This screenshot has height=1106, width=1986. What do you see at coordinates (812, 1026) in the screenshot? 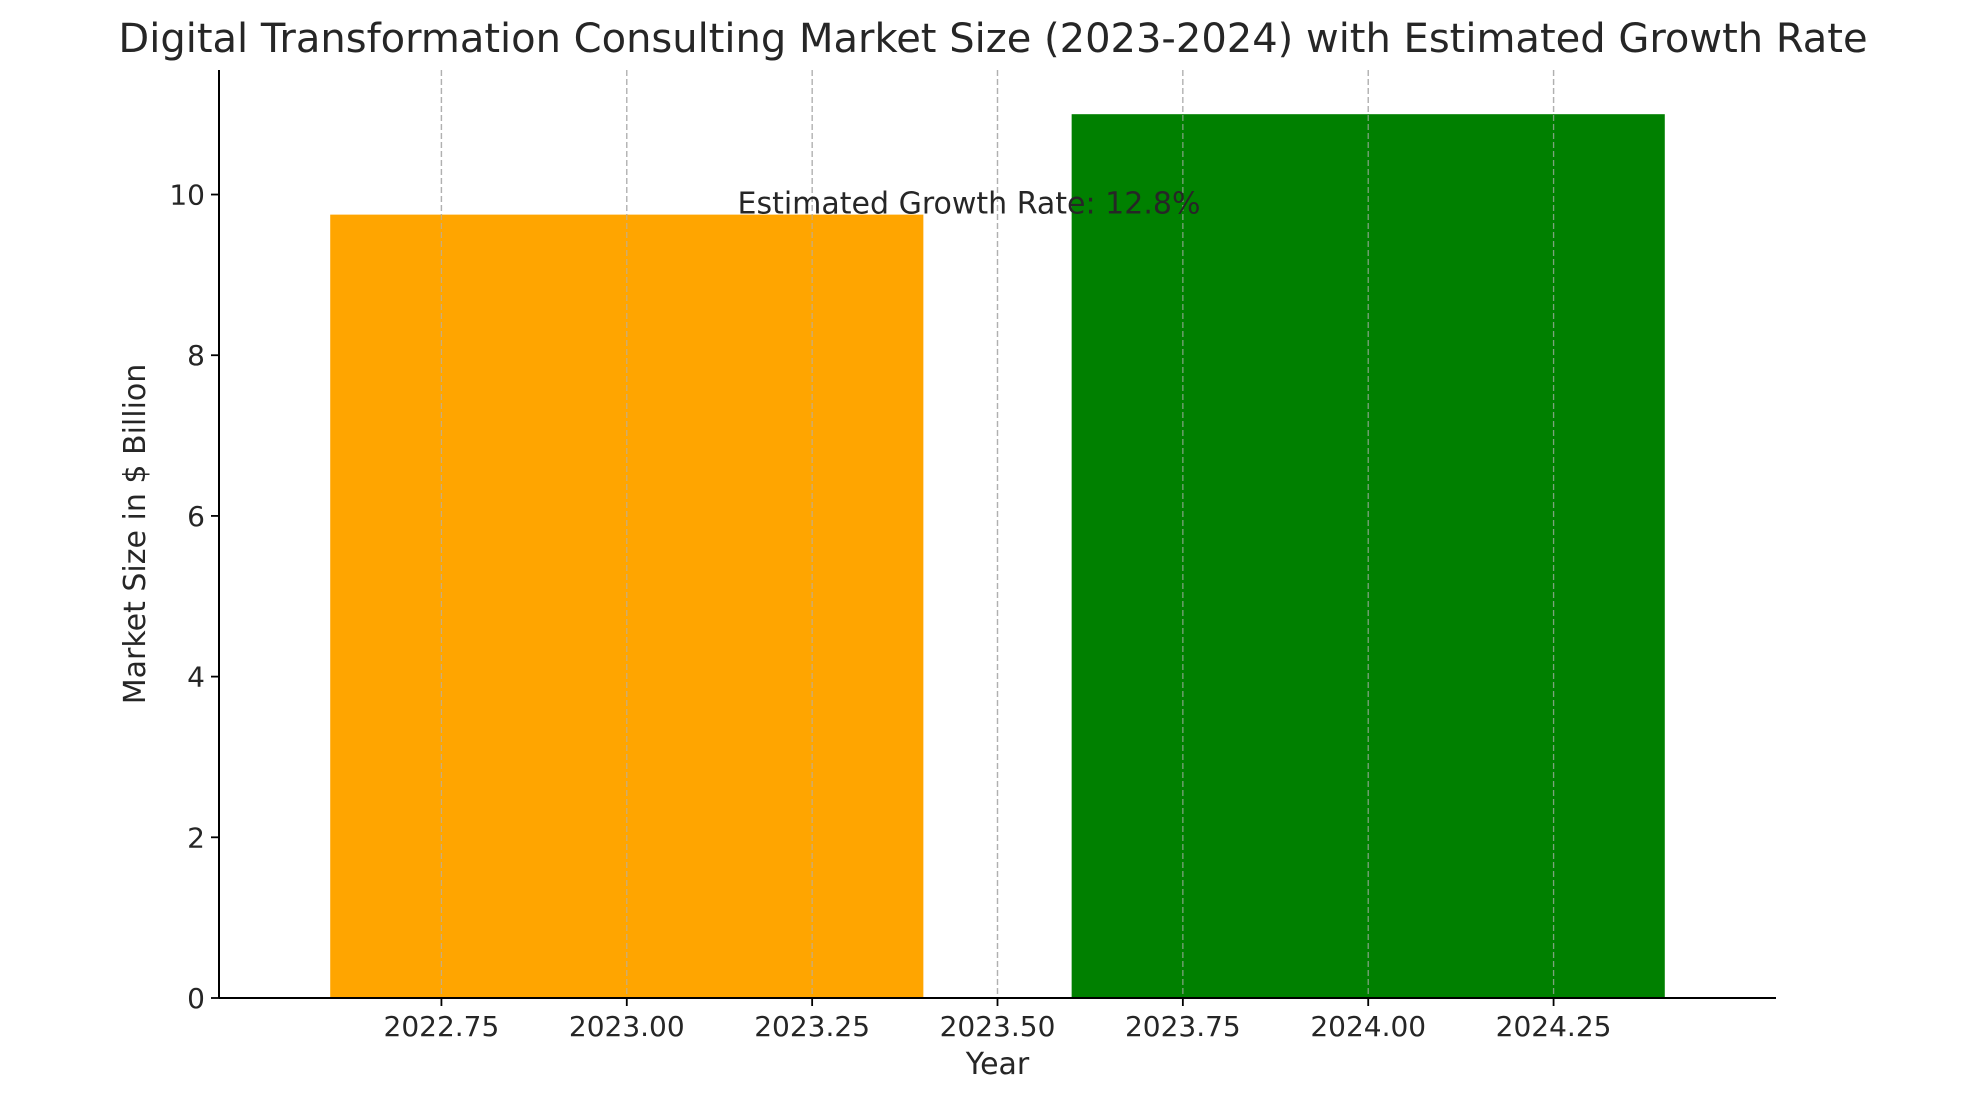
I see `x-tick-label: 2023.25` at bounding box center [812, 1026].